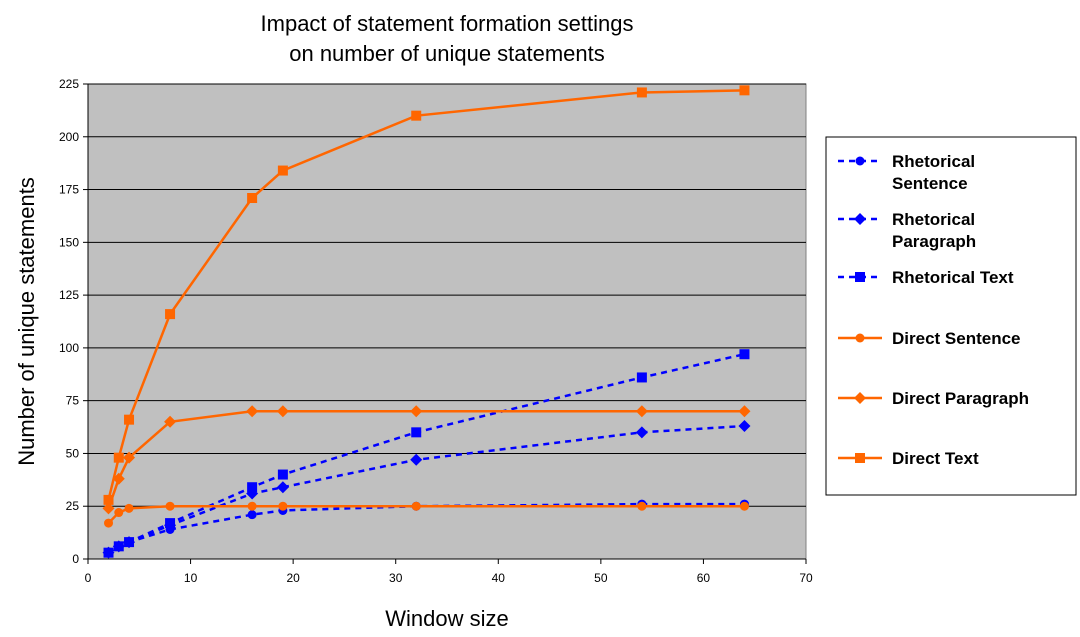 The width and height of the screenshot is (1080, 637). What do you see at coordinates (293, 578) in the screenshot?
I see `x-tick-label: 20` at bounding box center [293, 578].